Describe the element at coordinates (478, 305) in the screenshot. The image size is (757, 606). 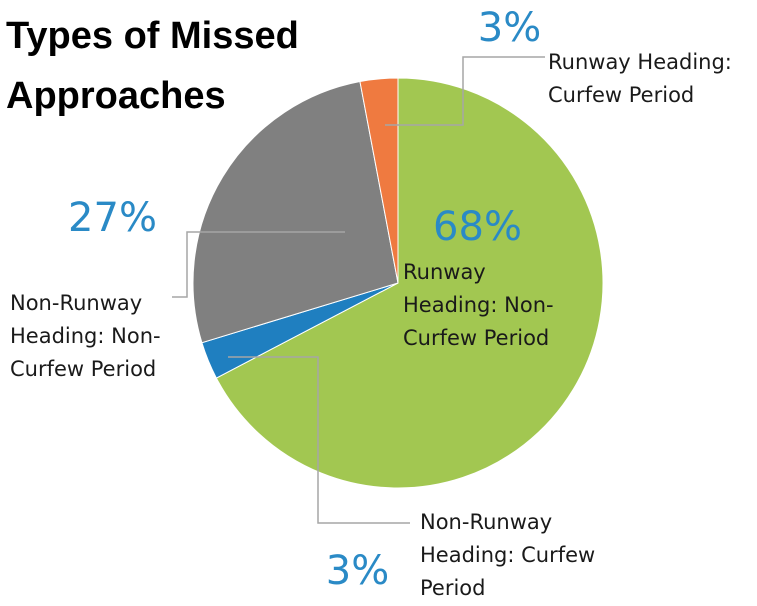
I see `category-label: Runway Heading: Non-Curfew Period` at that location.